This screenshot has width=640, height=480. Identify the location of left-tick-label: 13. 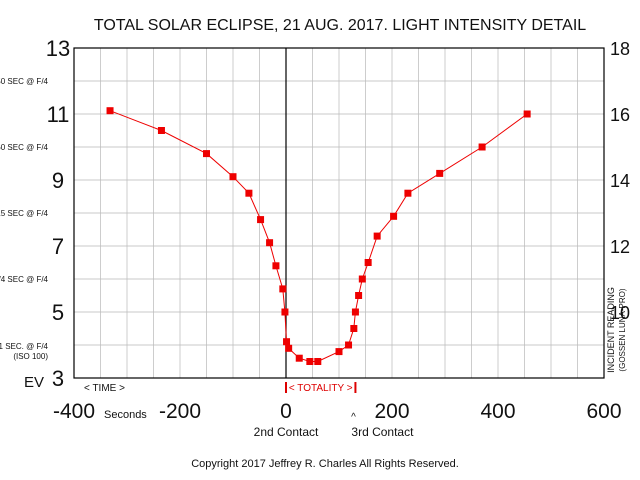
(58, 48).